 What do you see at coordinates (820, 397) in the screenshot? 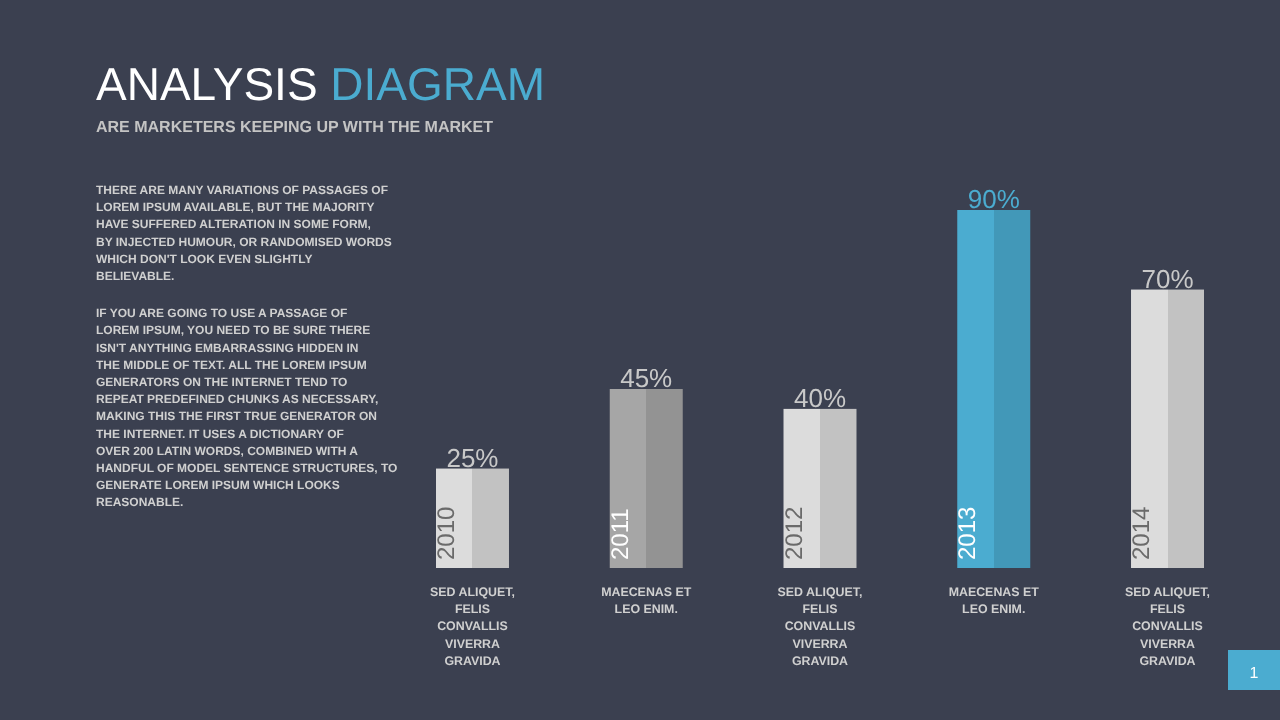
I see `data-label: 40%` at bounding box center [820, 397].